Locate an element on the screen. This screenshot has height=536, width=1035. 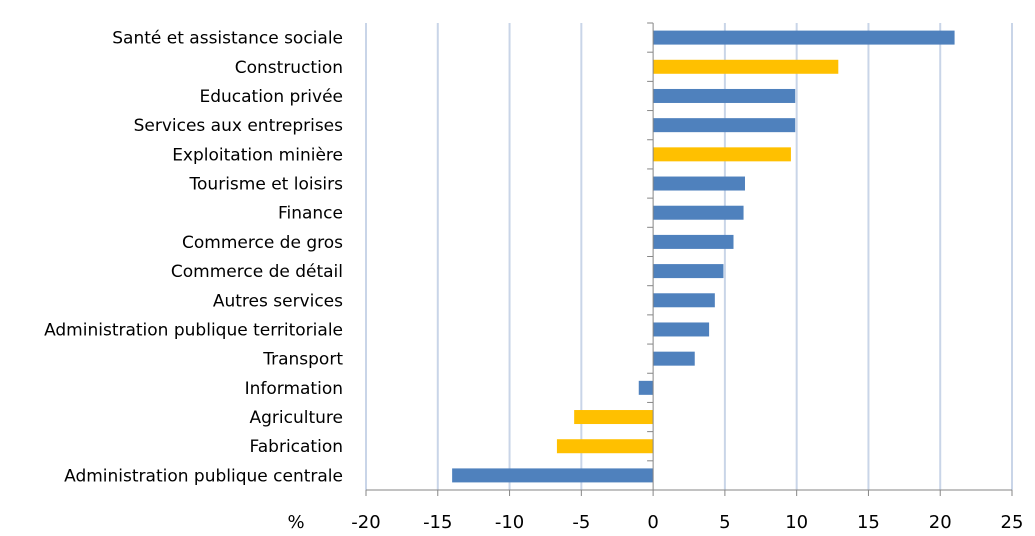
category-label: Commerce de gros is located at coordinates (262, 243).